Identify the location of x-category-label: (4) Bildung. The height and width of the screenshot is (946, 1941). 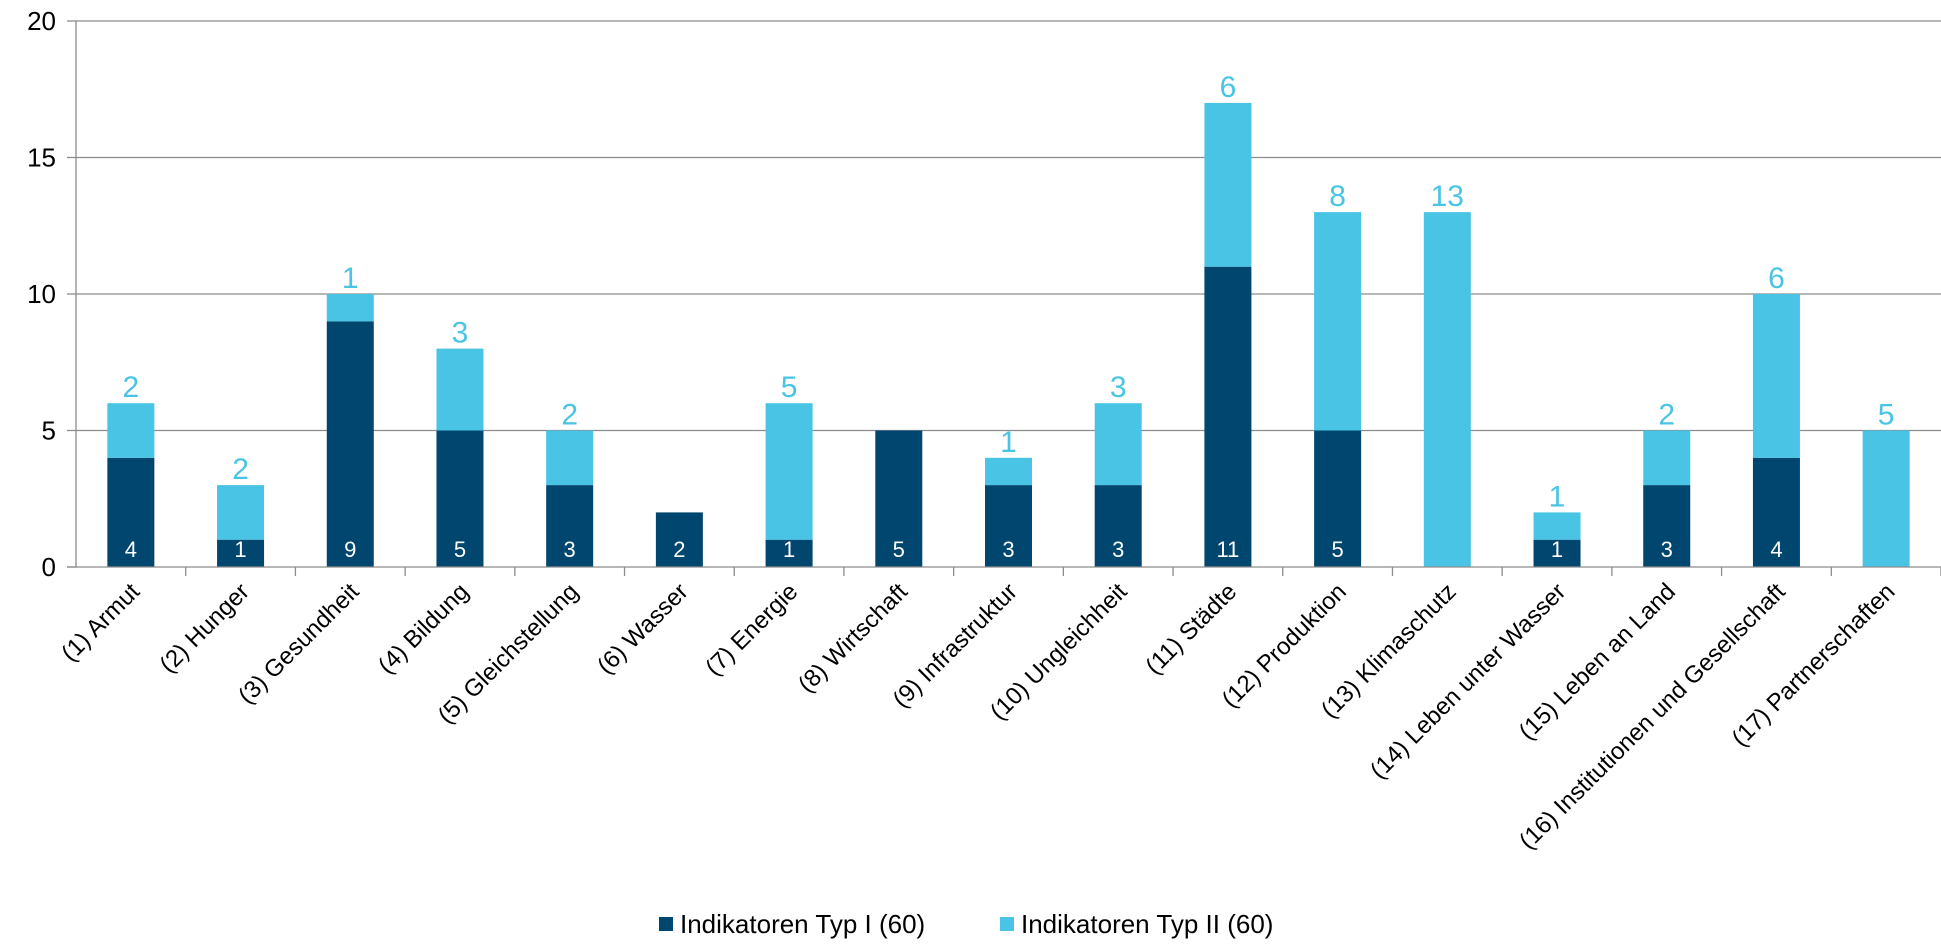
(423, 628).